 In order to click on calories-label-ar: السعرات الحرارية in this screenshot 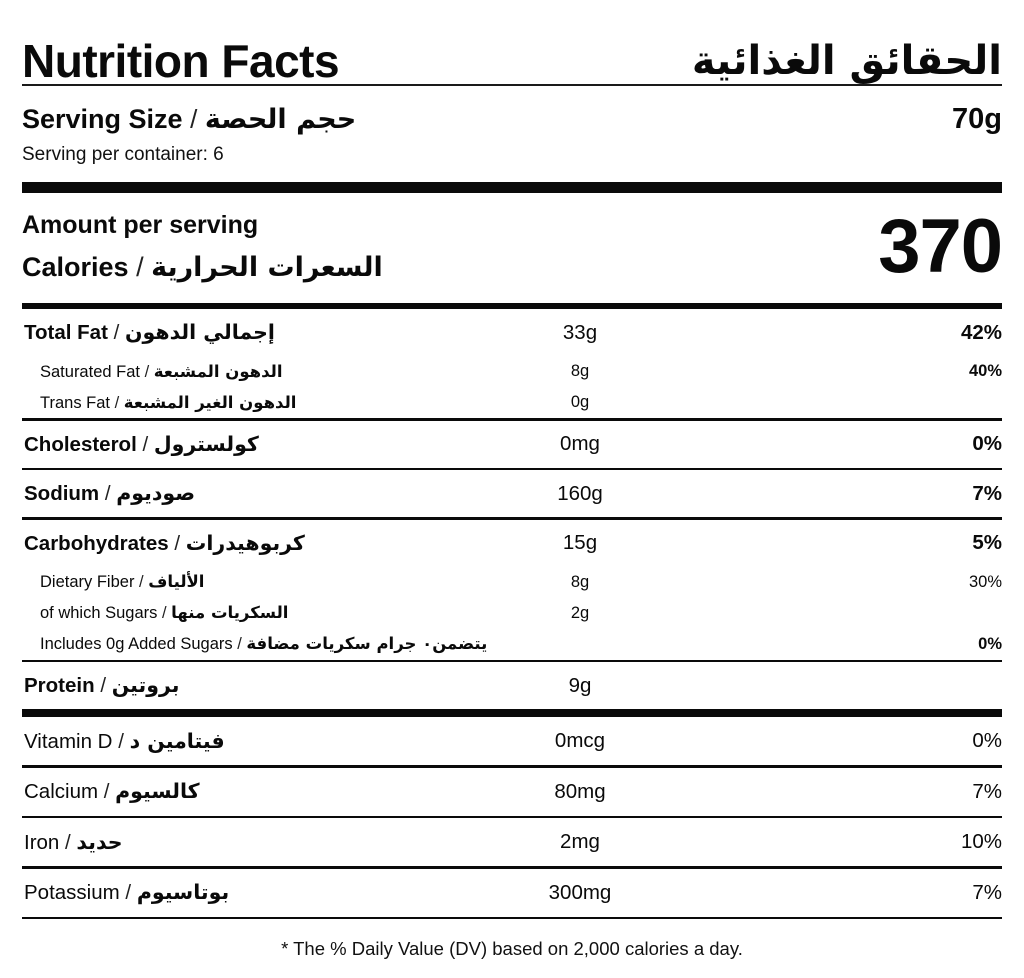, I will do `click(267, 267)`.